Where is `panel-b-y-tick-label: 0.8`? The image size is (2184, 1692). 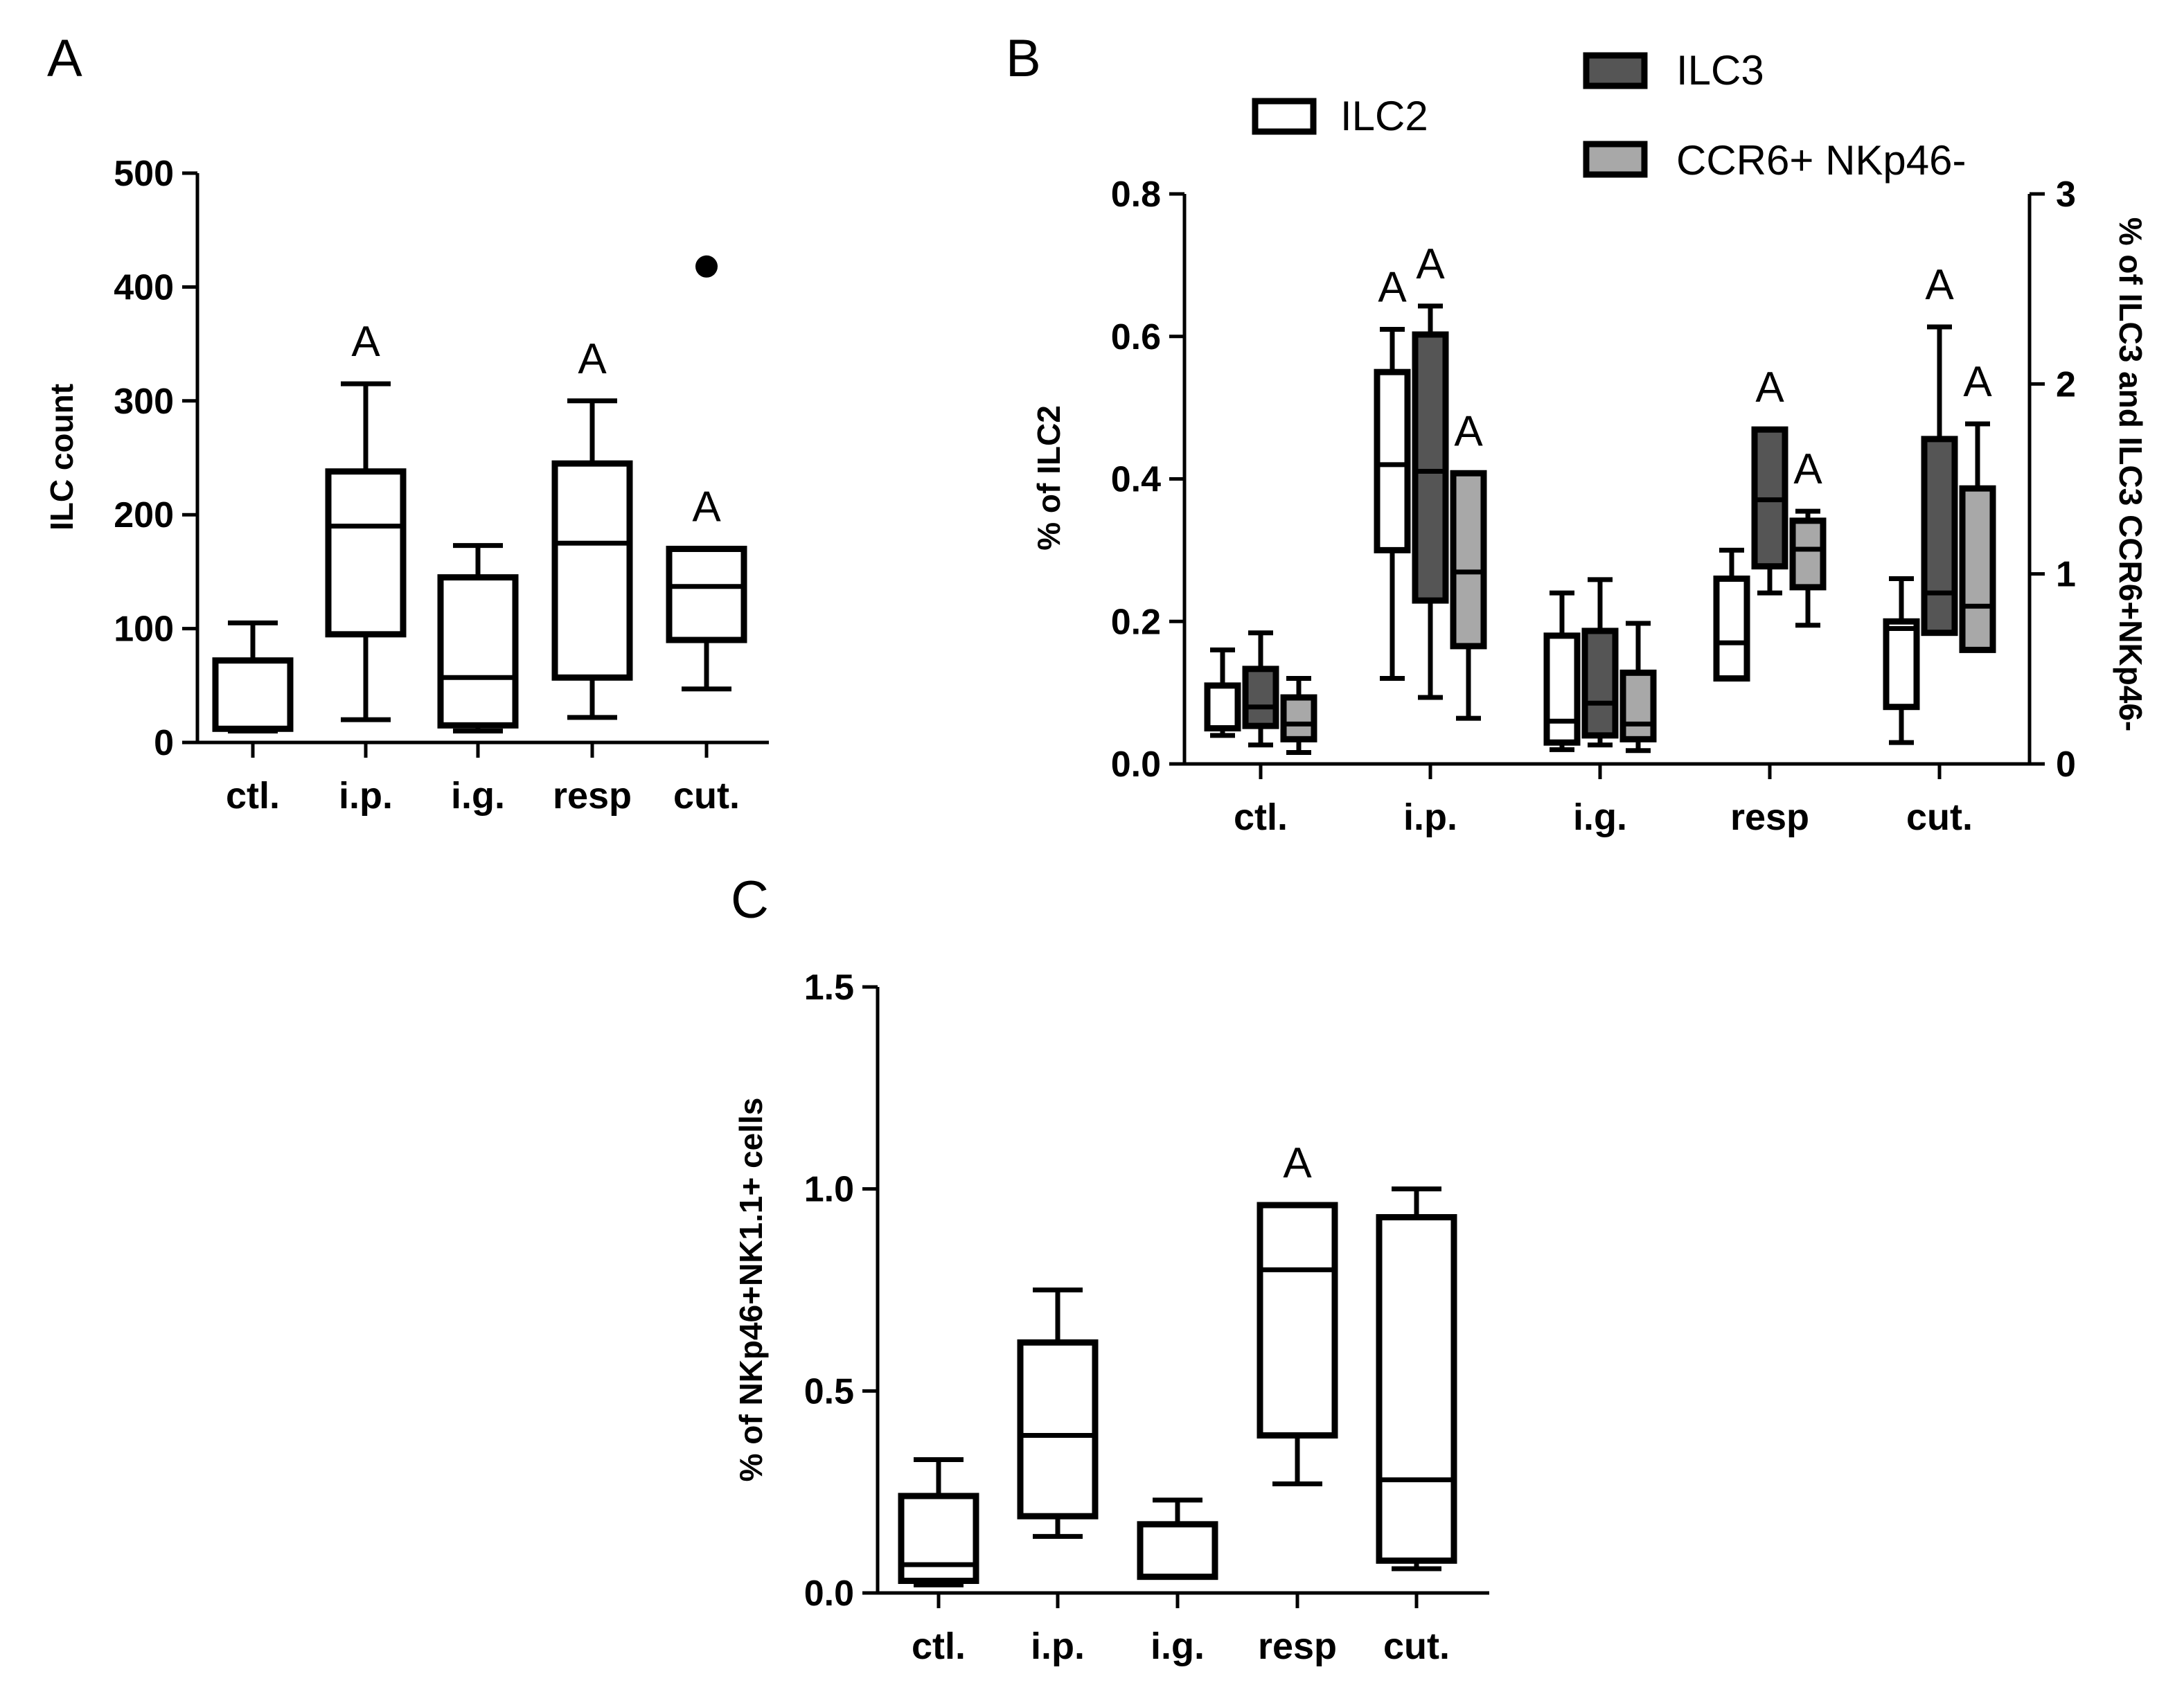 panel-b-y-tick-label: 0.8 is located at coordinates (1136, 195).